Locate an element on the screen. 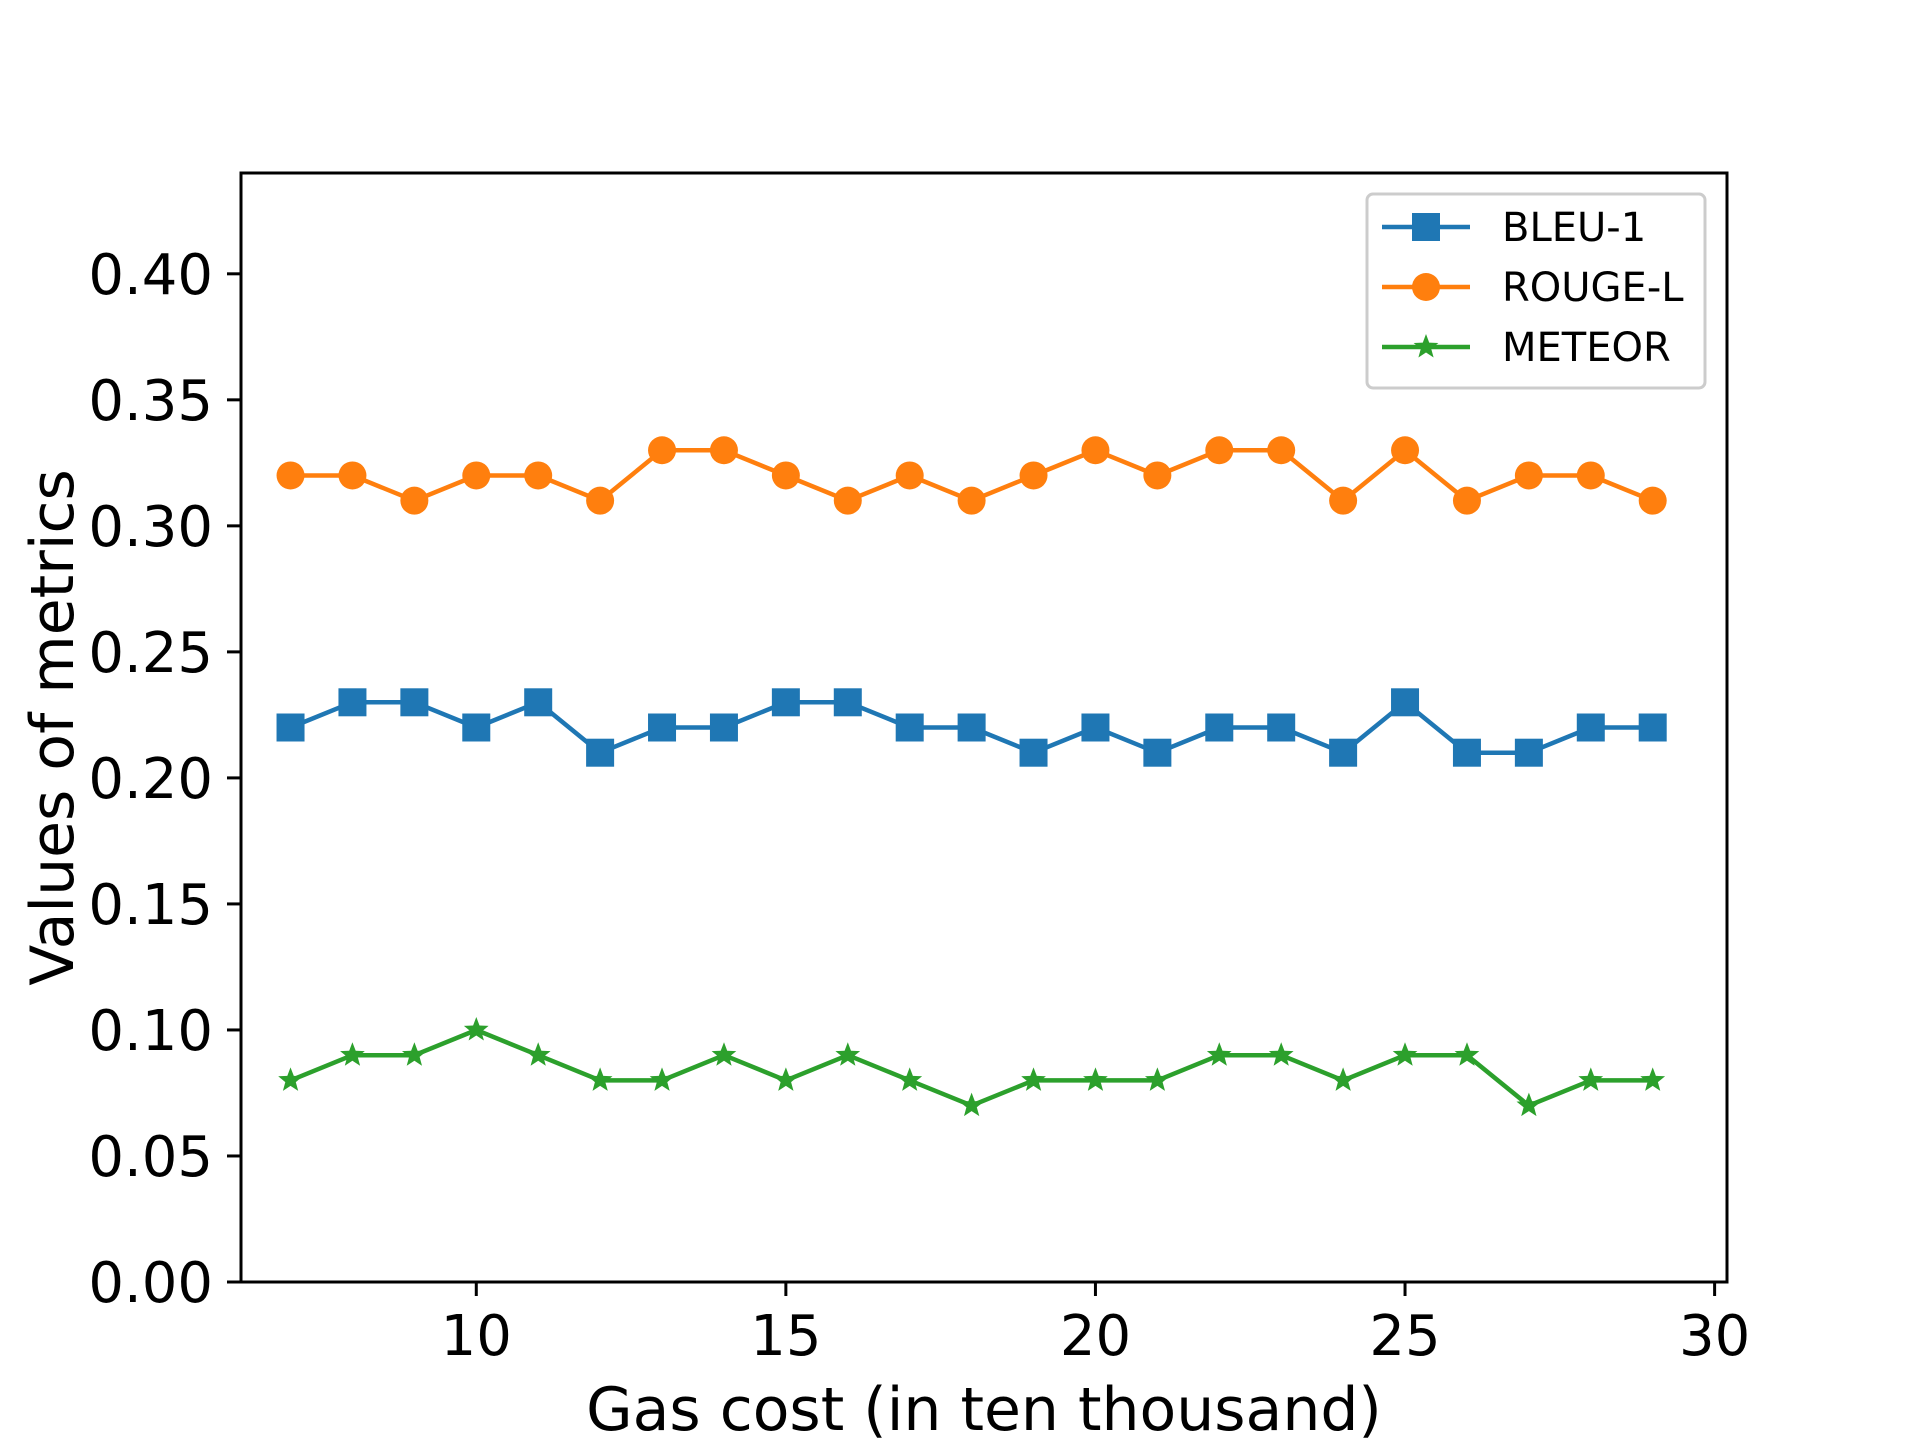  y-tick-label: 0.40 is located at coordinates (150, 275).